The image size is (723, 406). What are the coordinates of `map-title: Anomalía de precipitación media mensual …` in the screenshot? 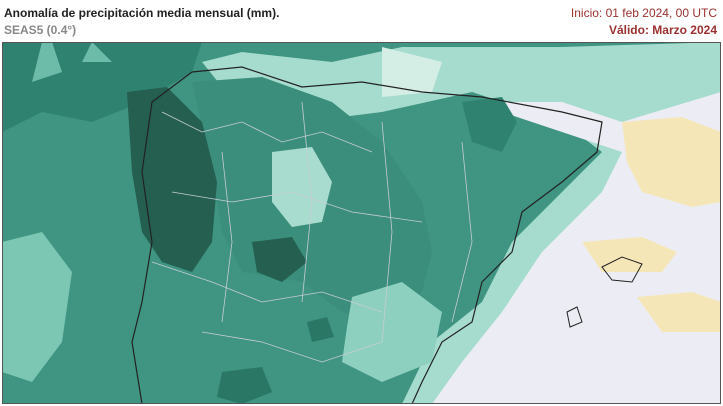 It's located at (142, 13).